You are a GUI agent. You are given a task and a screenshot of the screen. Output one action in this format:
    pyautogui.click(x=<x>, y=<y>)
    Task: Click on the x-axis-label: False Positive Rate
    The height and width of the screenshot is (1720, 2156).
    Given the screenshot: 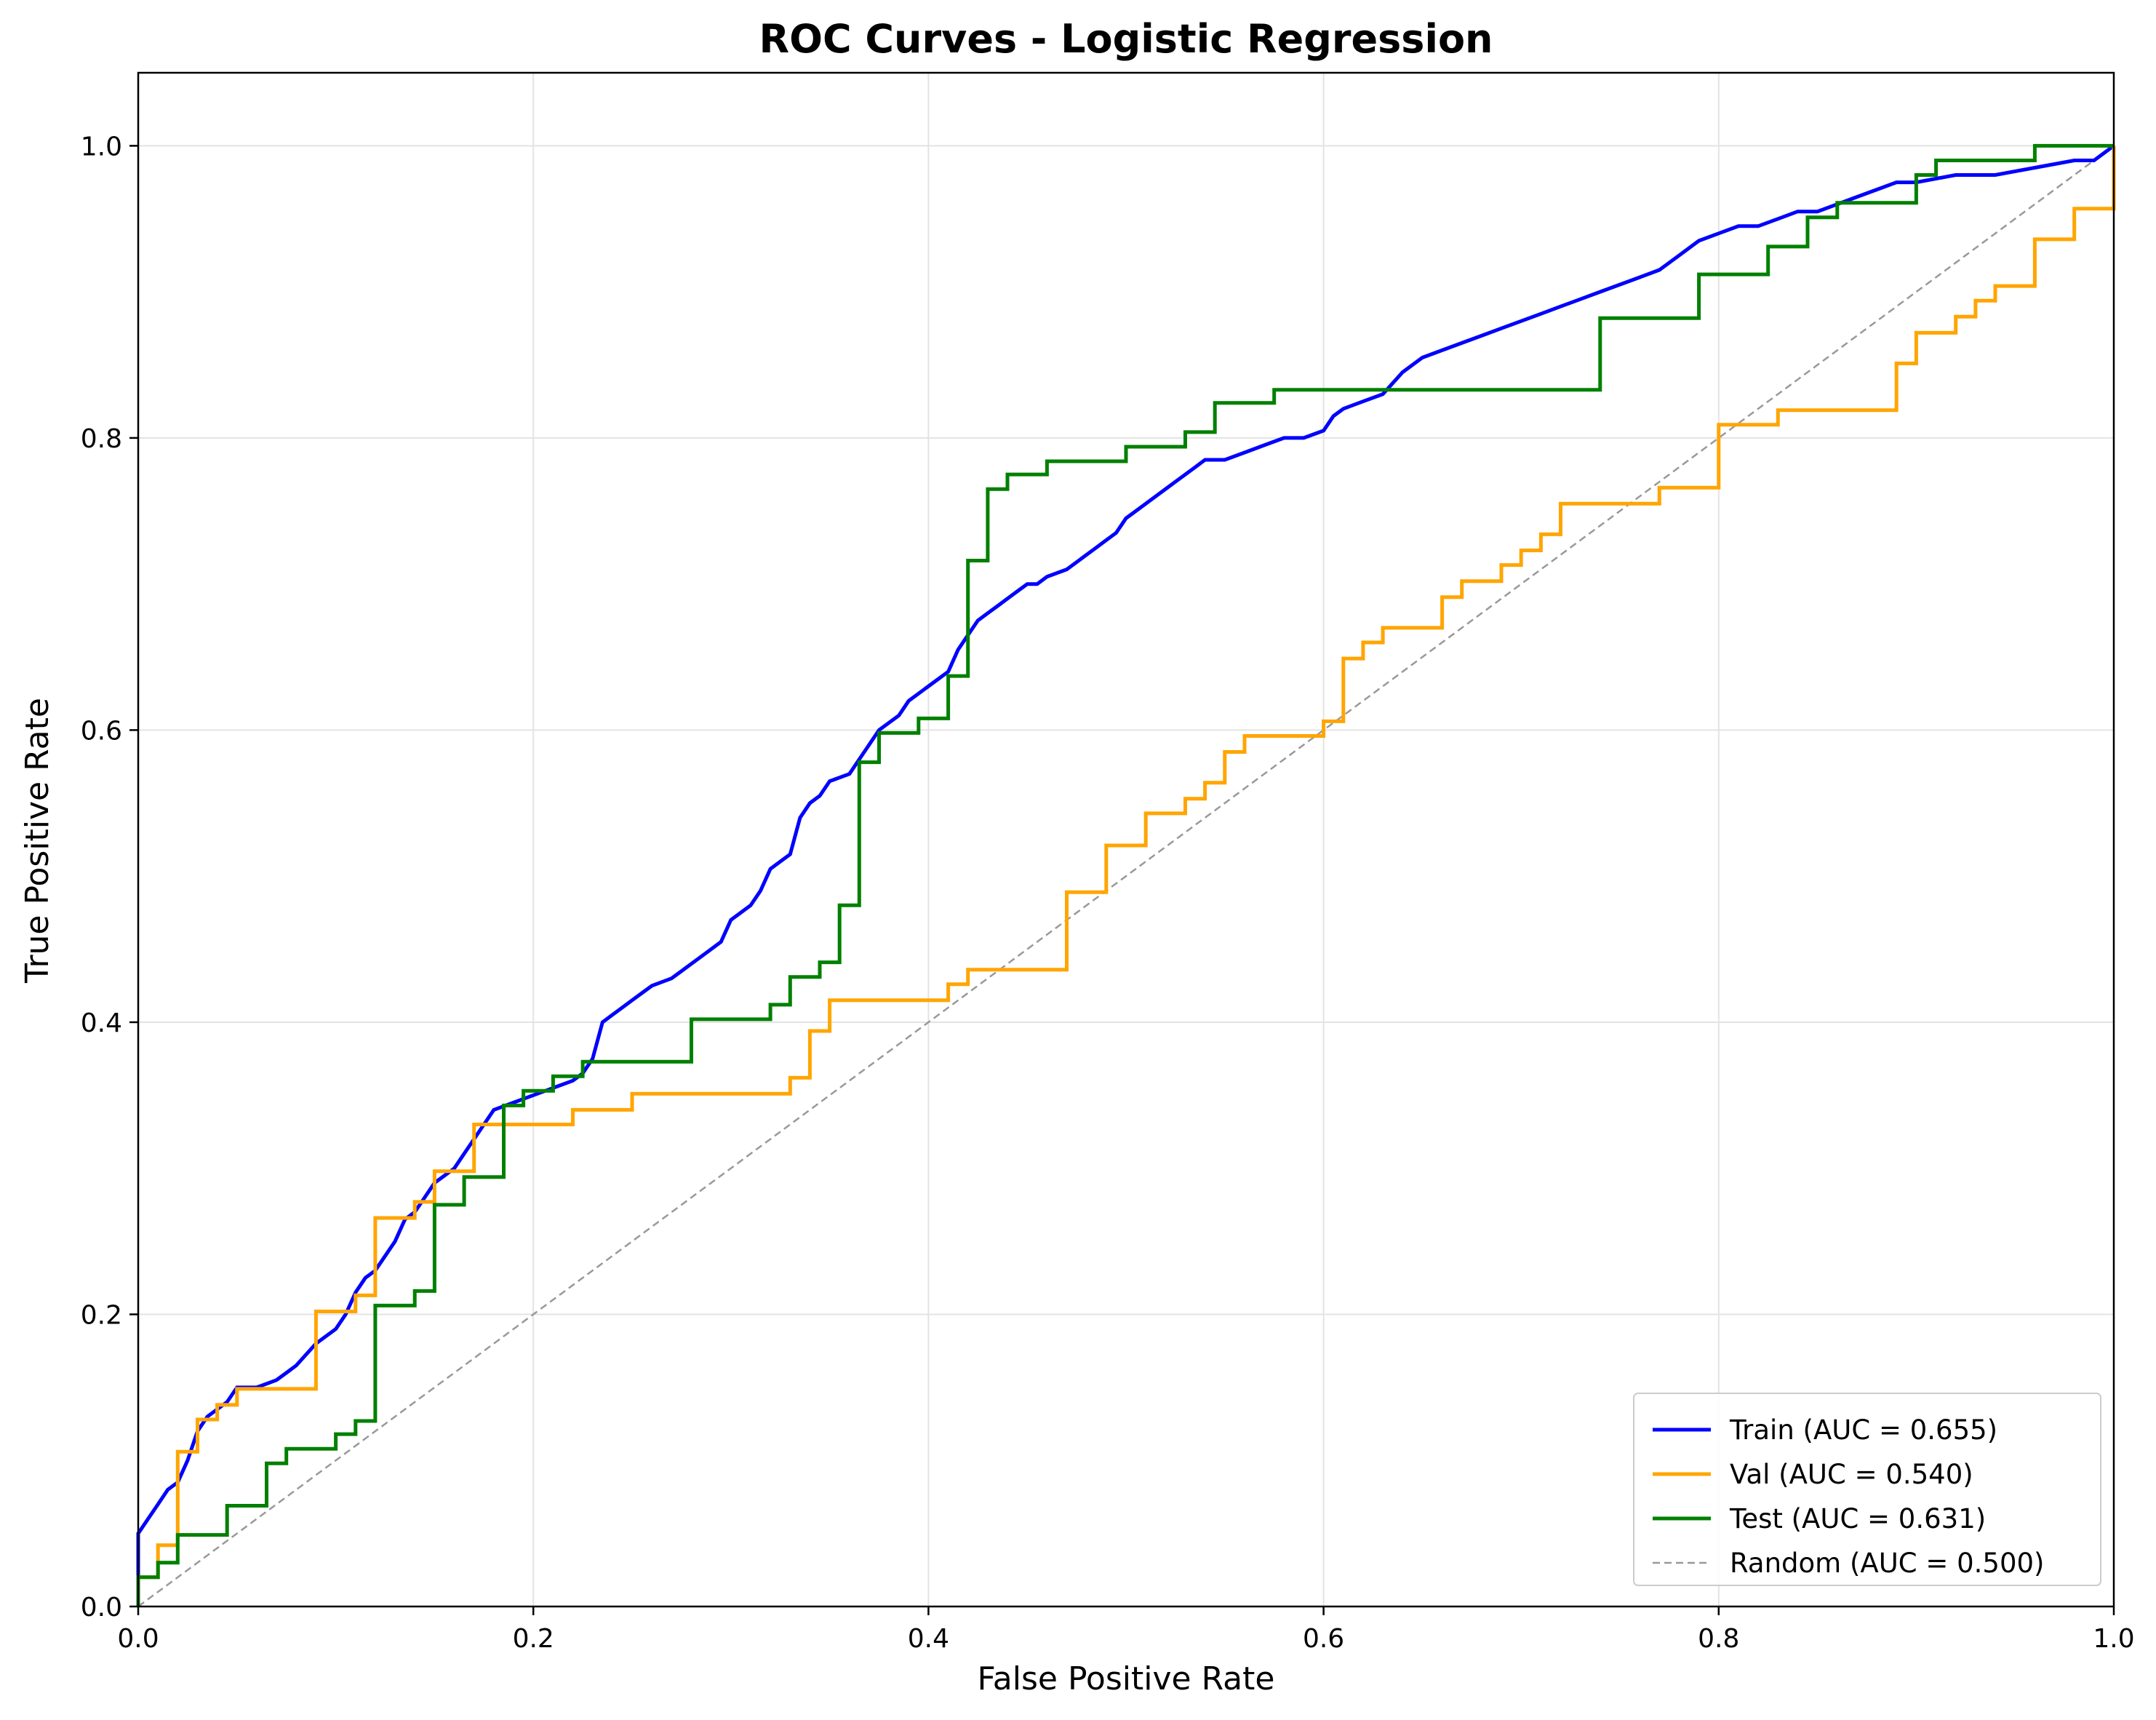 What is the action you would take?
    pyautogui.click(x=1126, y=1679)
    